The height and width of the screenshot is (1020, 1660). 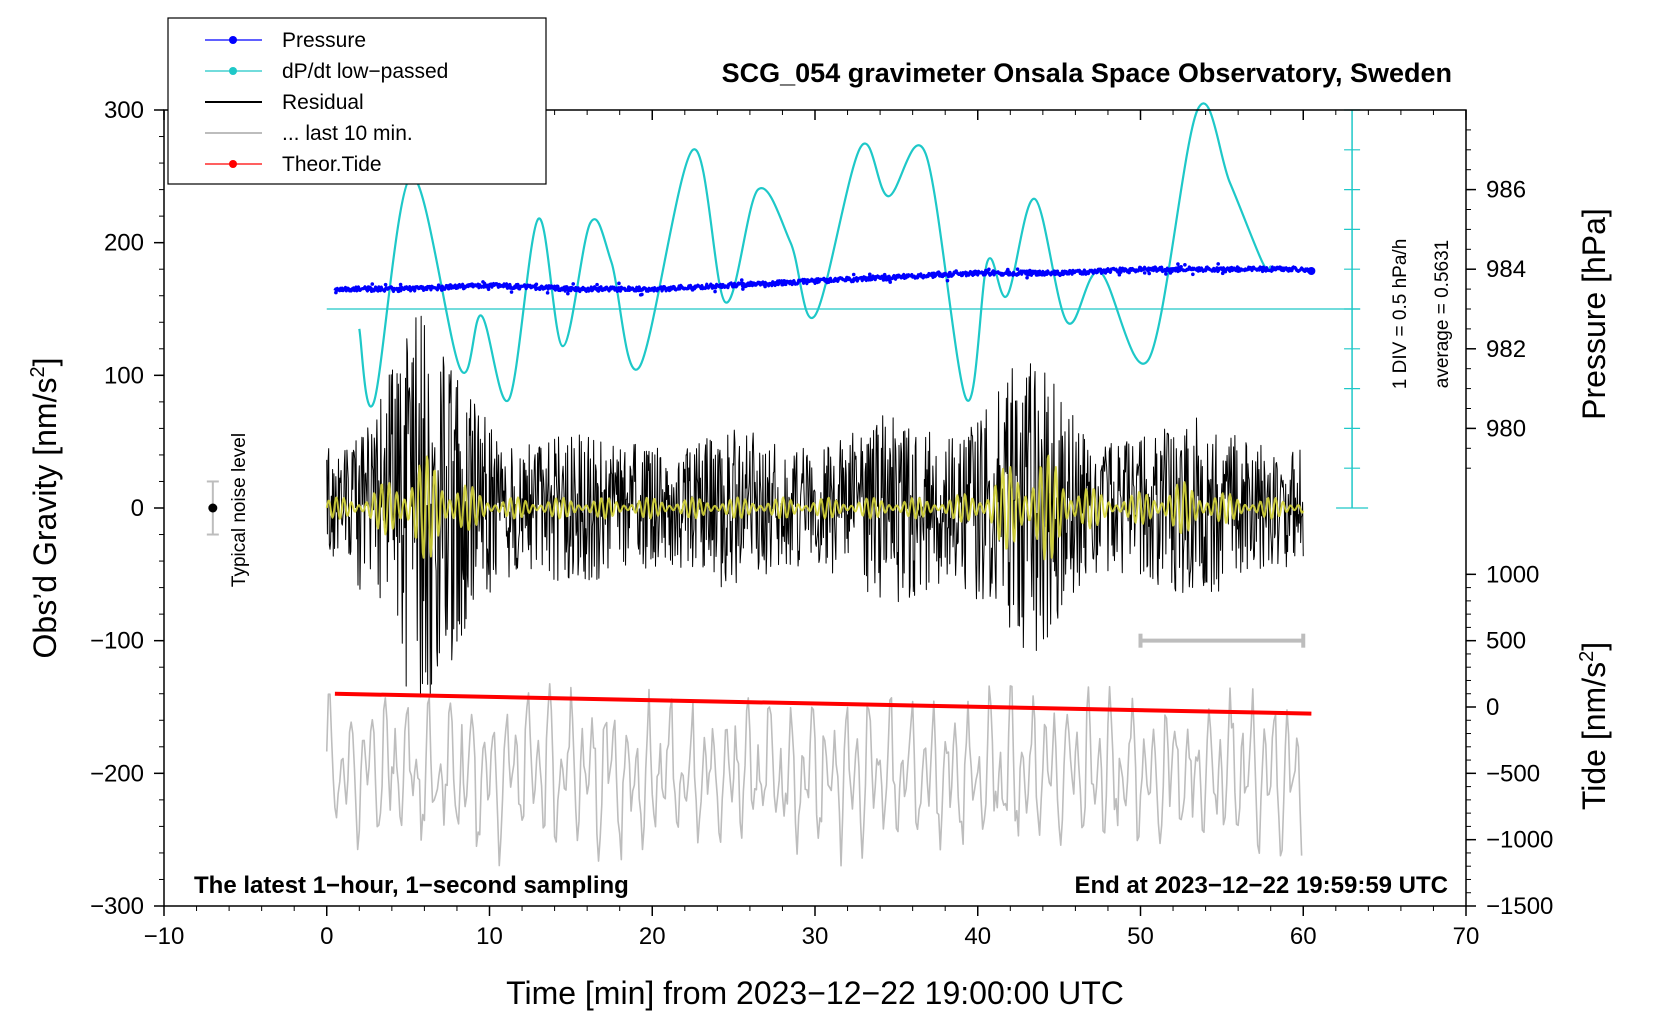 What do you see at coordinates (1261, 885) in the screenshot?
I see `end-time-note: End at 2023−12−22 19:59:59 UTC` at bounding box center [1261, 885].